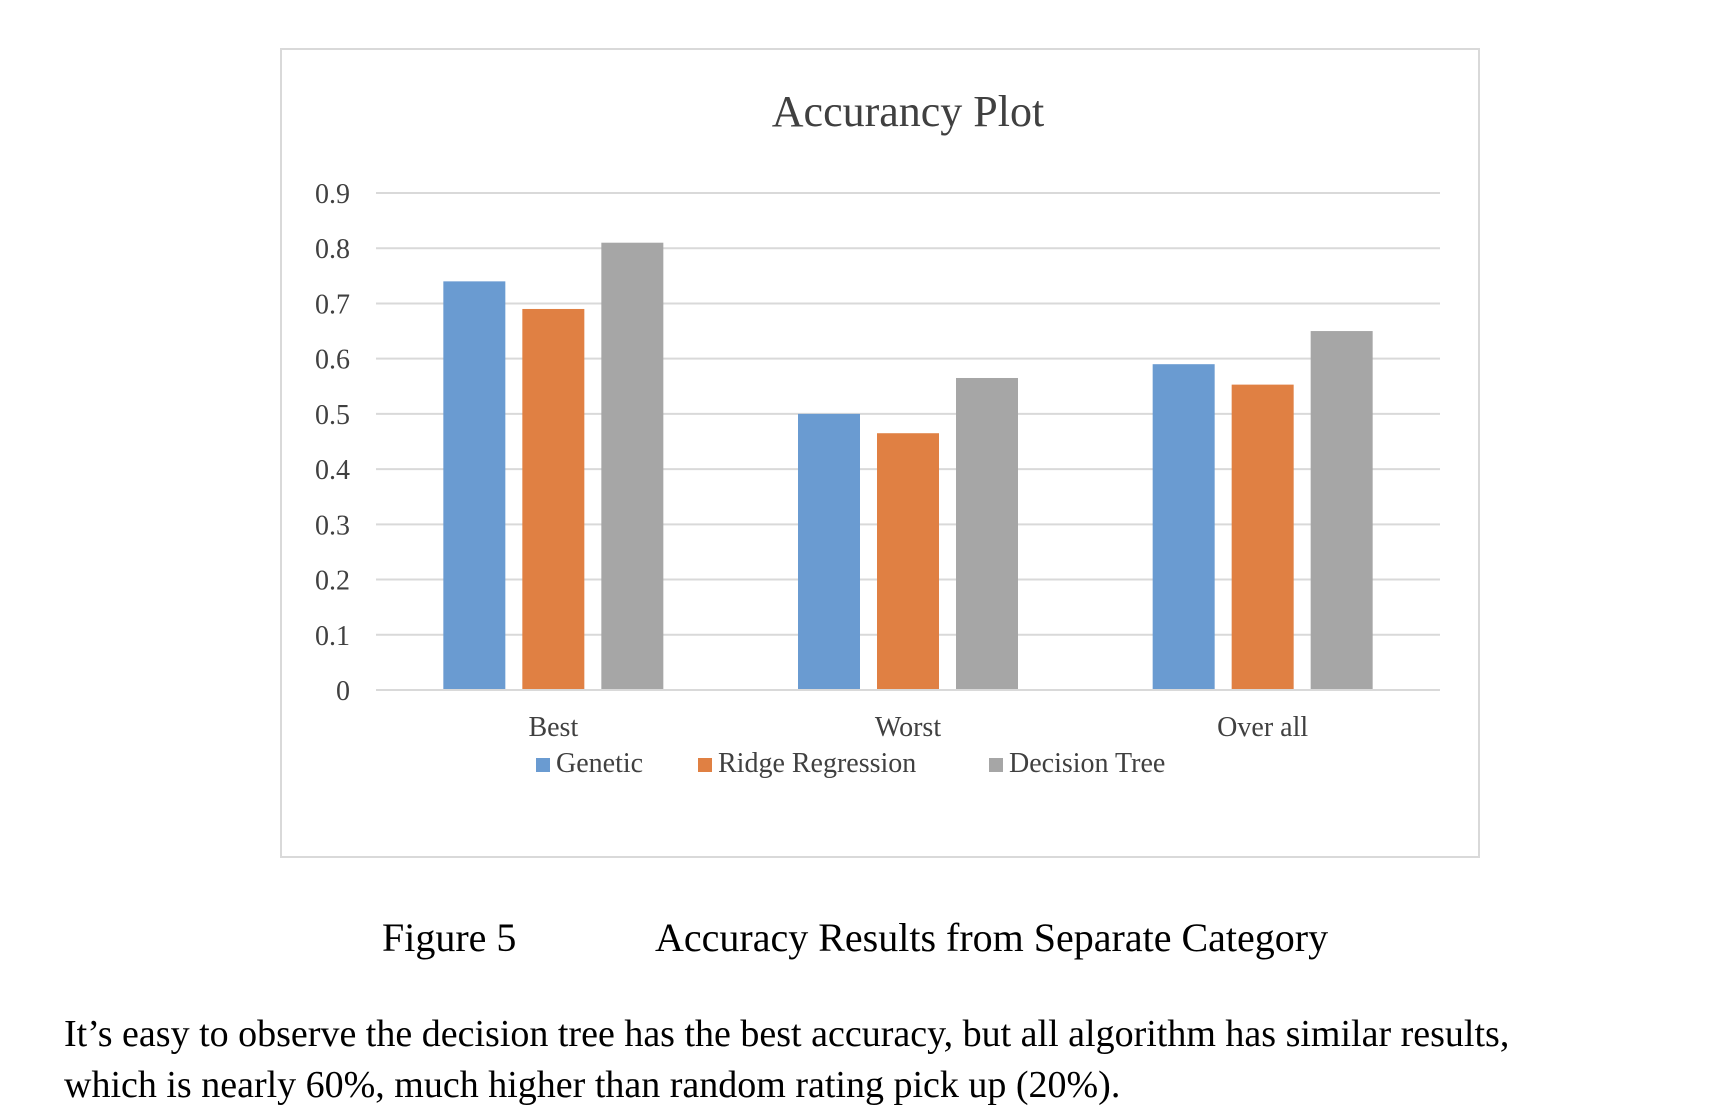 Image resolution: width=1722 pixels, height=1116 pixels. What do you see at coordinates (332, 249) in the screenshot?
I see `y-tick-label: 0.8` at bounding box center [332, 249].